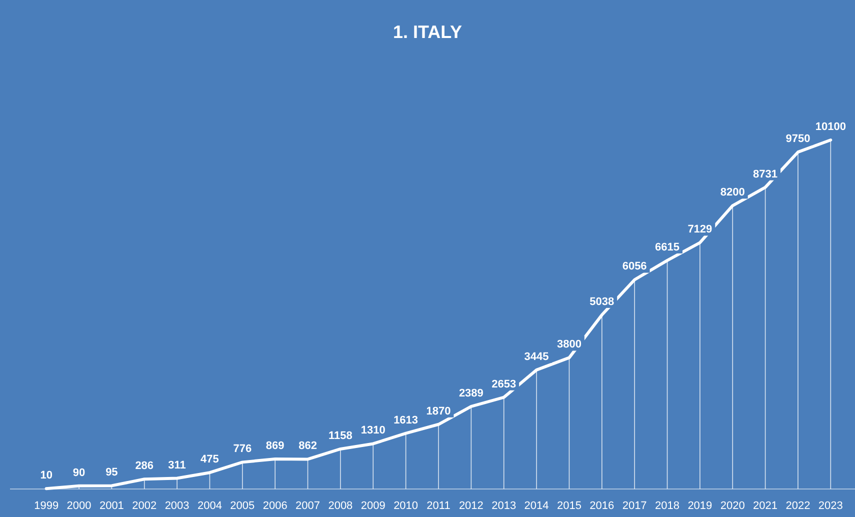  I want to click on data-label: 2389, so click(471, 393).